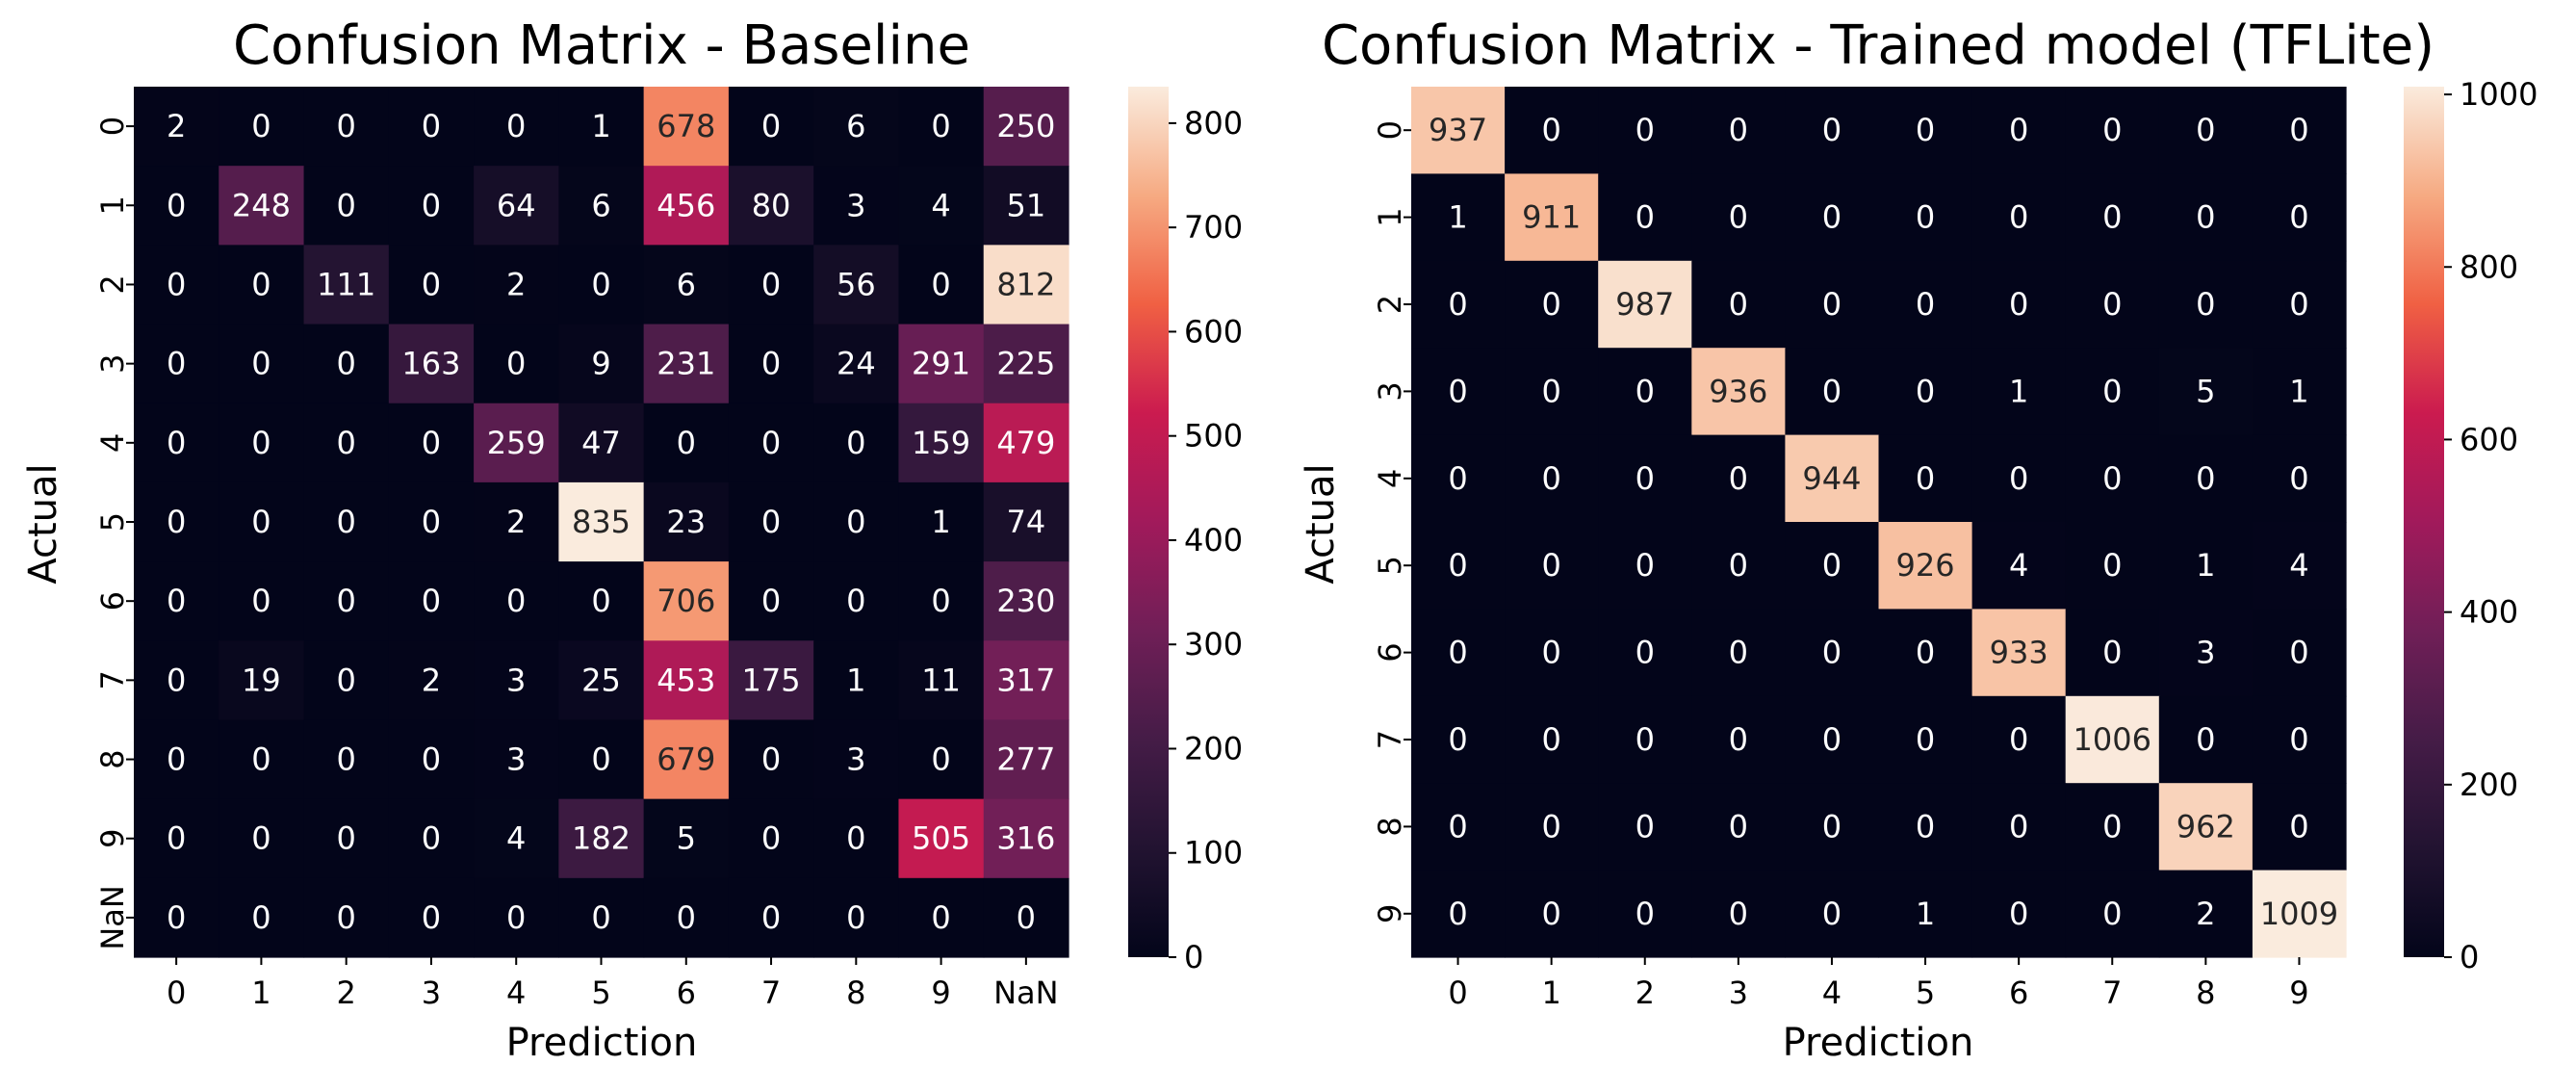 The height and width of the screenshot is (1092, 2576). What do you see at coordinates (856, 993) in the screenshot?
I see `x-tick-label: 8` at bounding box center [856, 993].